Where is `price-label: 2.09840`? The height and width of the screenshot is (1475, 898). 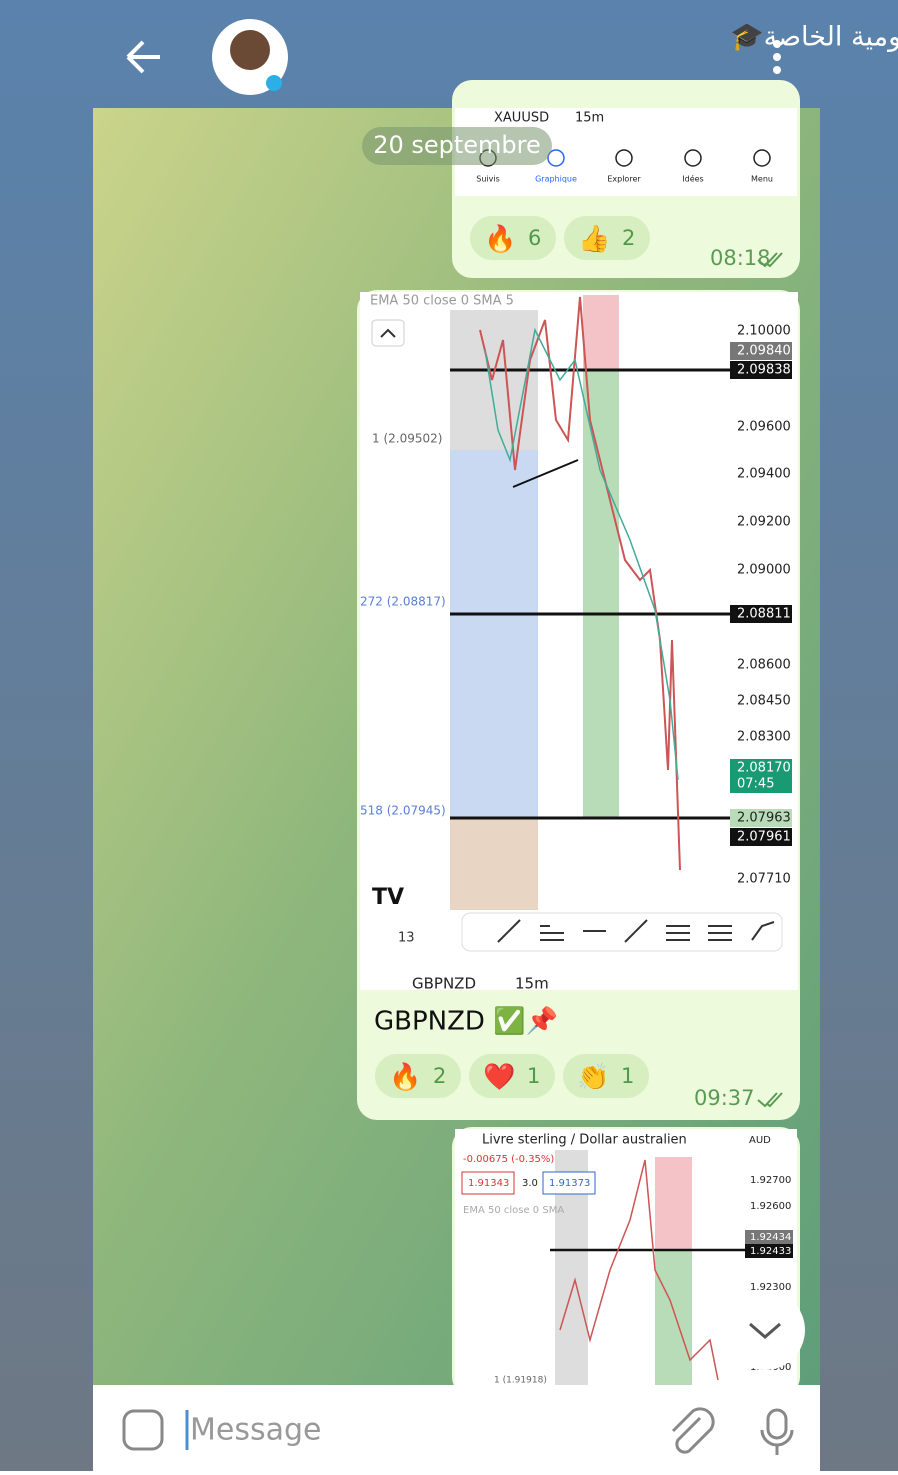
price-label: 2.09840 is located at coordinates (764, 351).